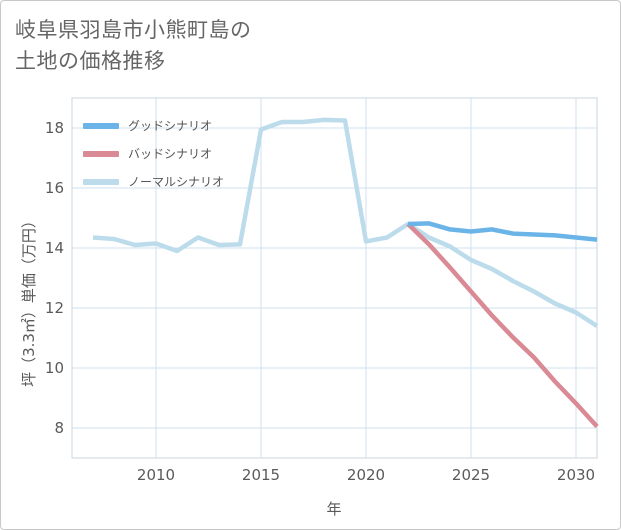  I want to click on y-axis-title: 坪（3.3㎡）単価（万円）, so click(29, 300).